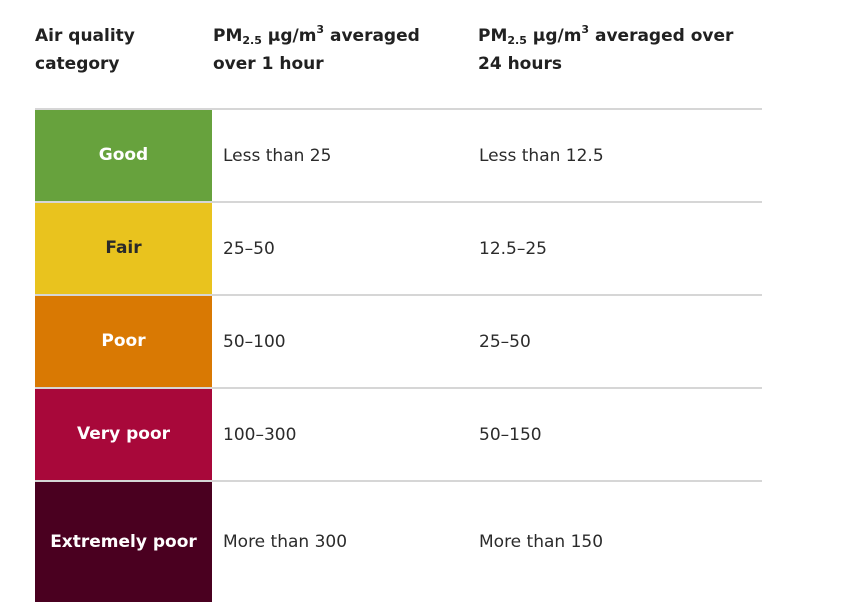  I want to click on pm25-24-hours-value: Less than 12.5, so click(541, 155).